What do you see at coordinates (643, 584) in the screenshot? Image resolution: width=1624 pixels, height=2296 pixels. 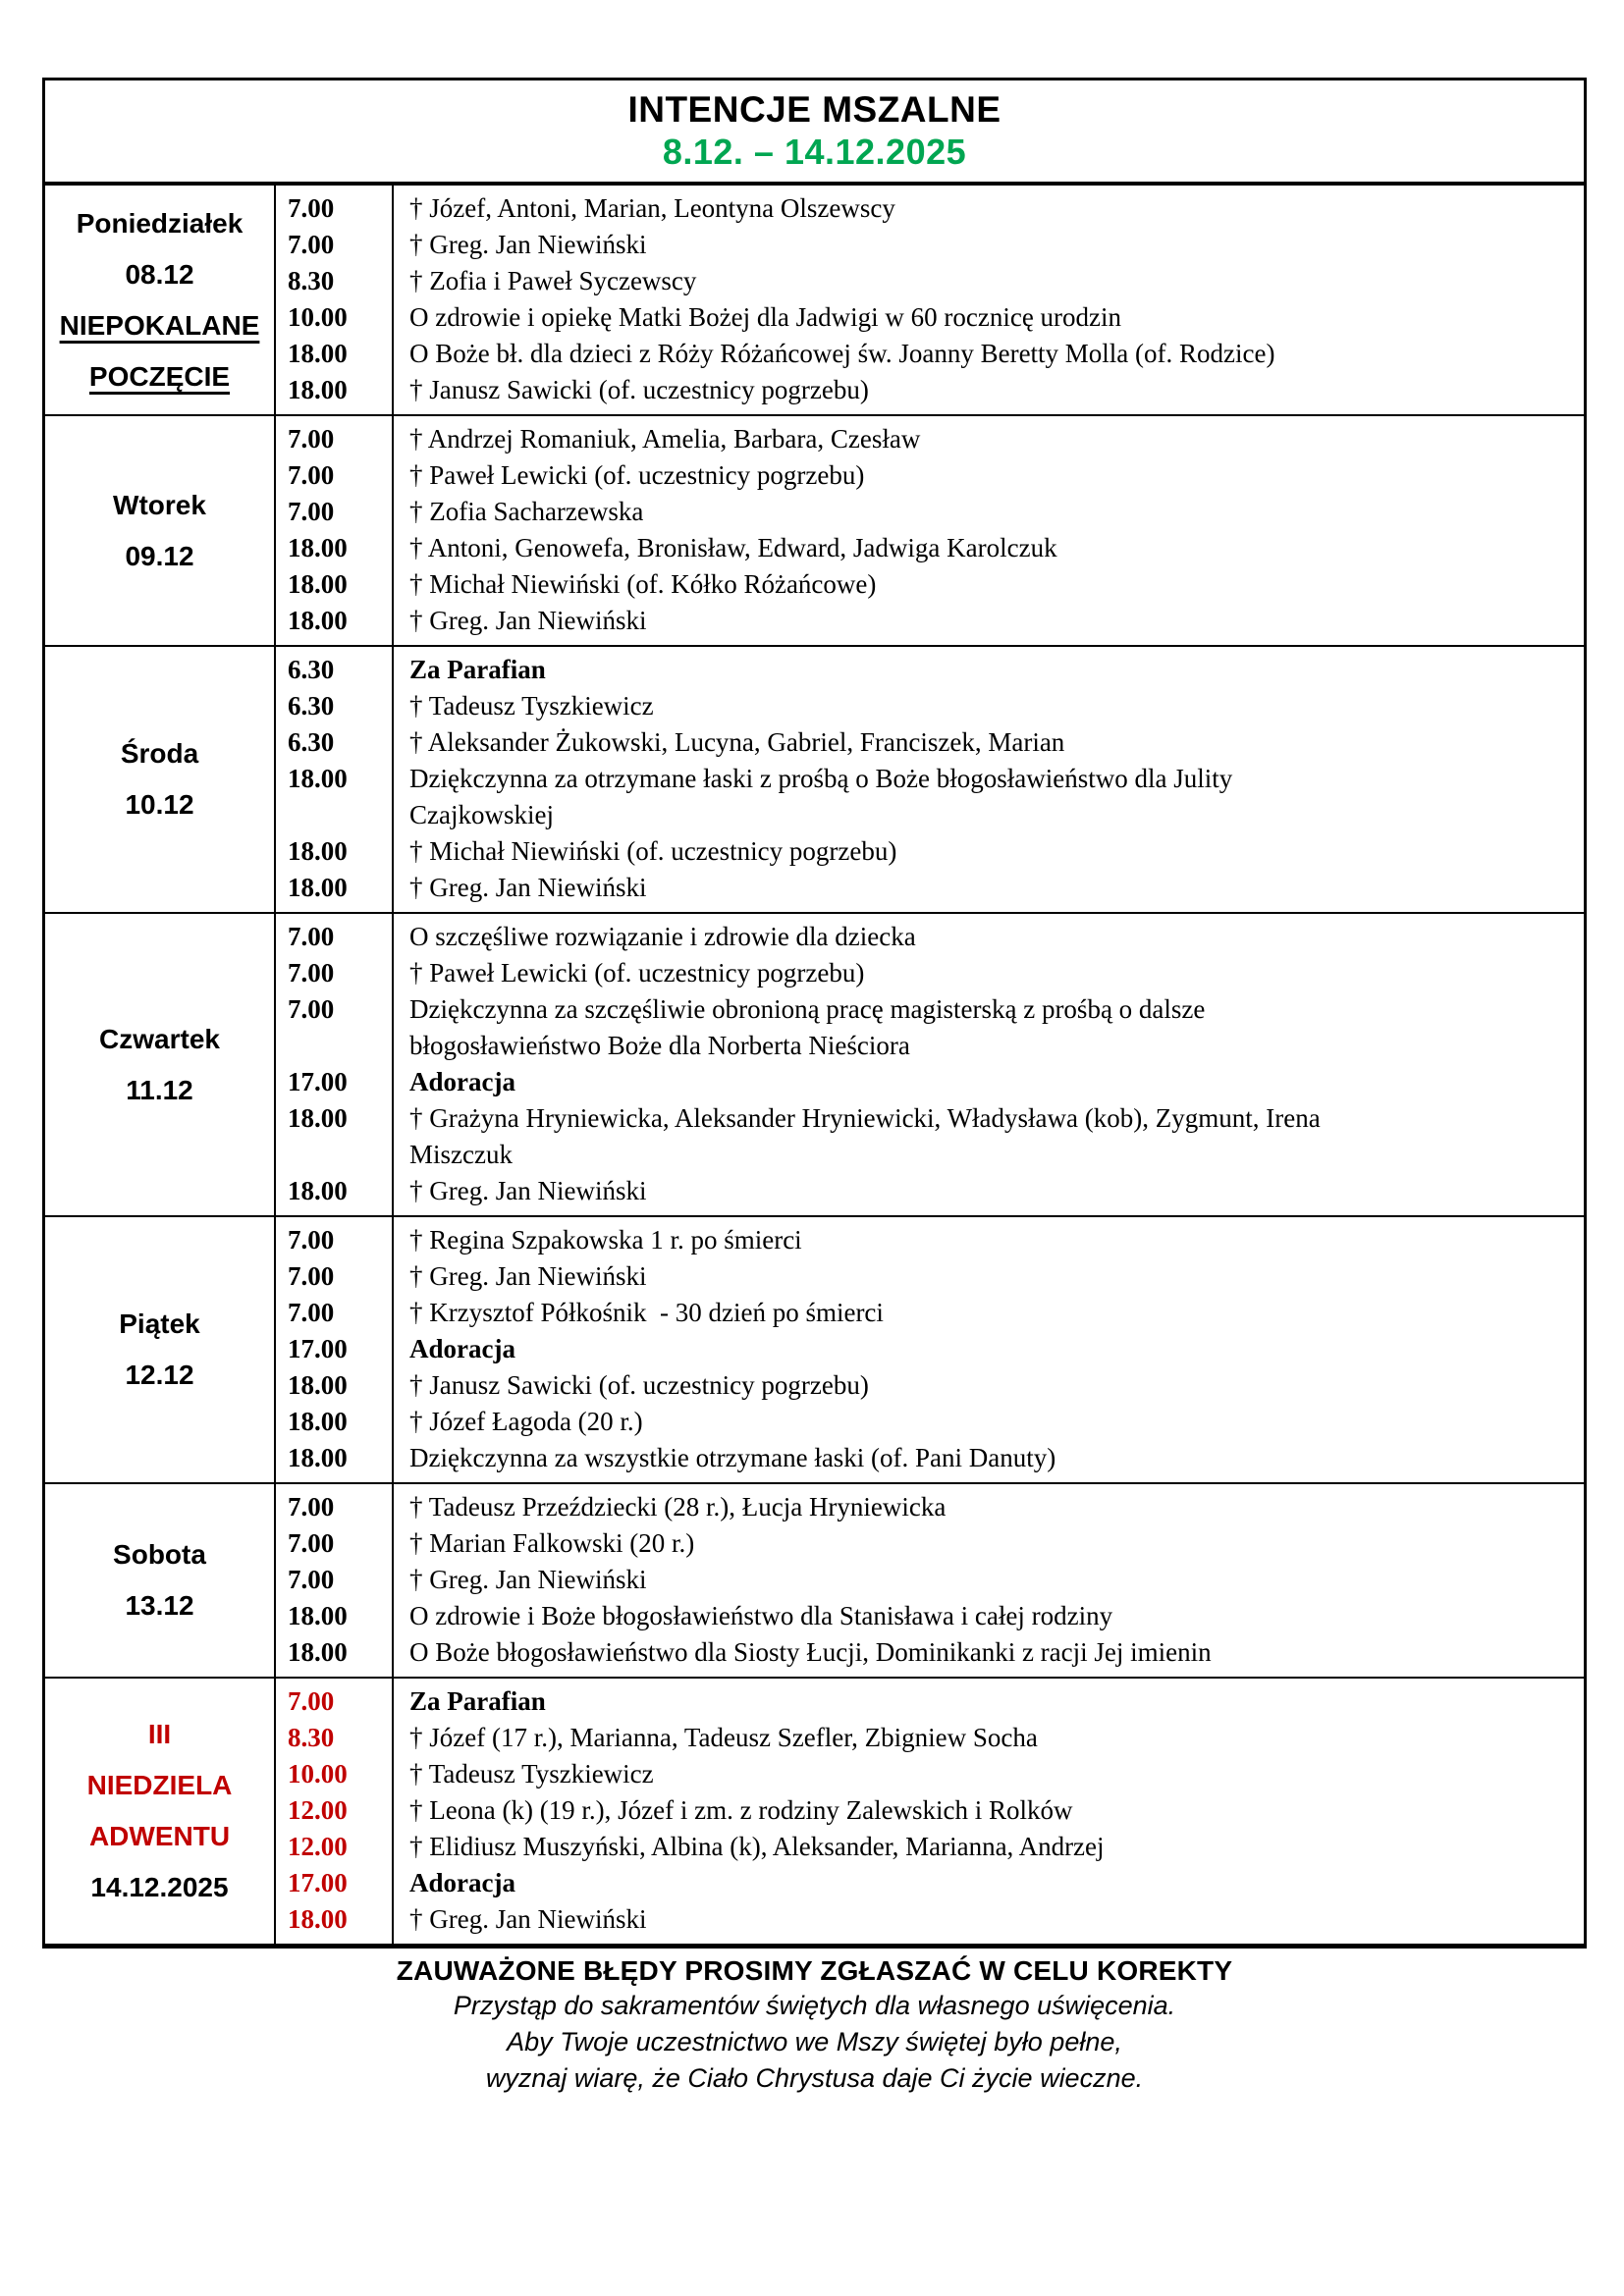 I see `mass-intention: † Michał Niewiński (of. Kółko Różańcowe)` at bounding box center [643, 584].